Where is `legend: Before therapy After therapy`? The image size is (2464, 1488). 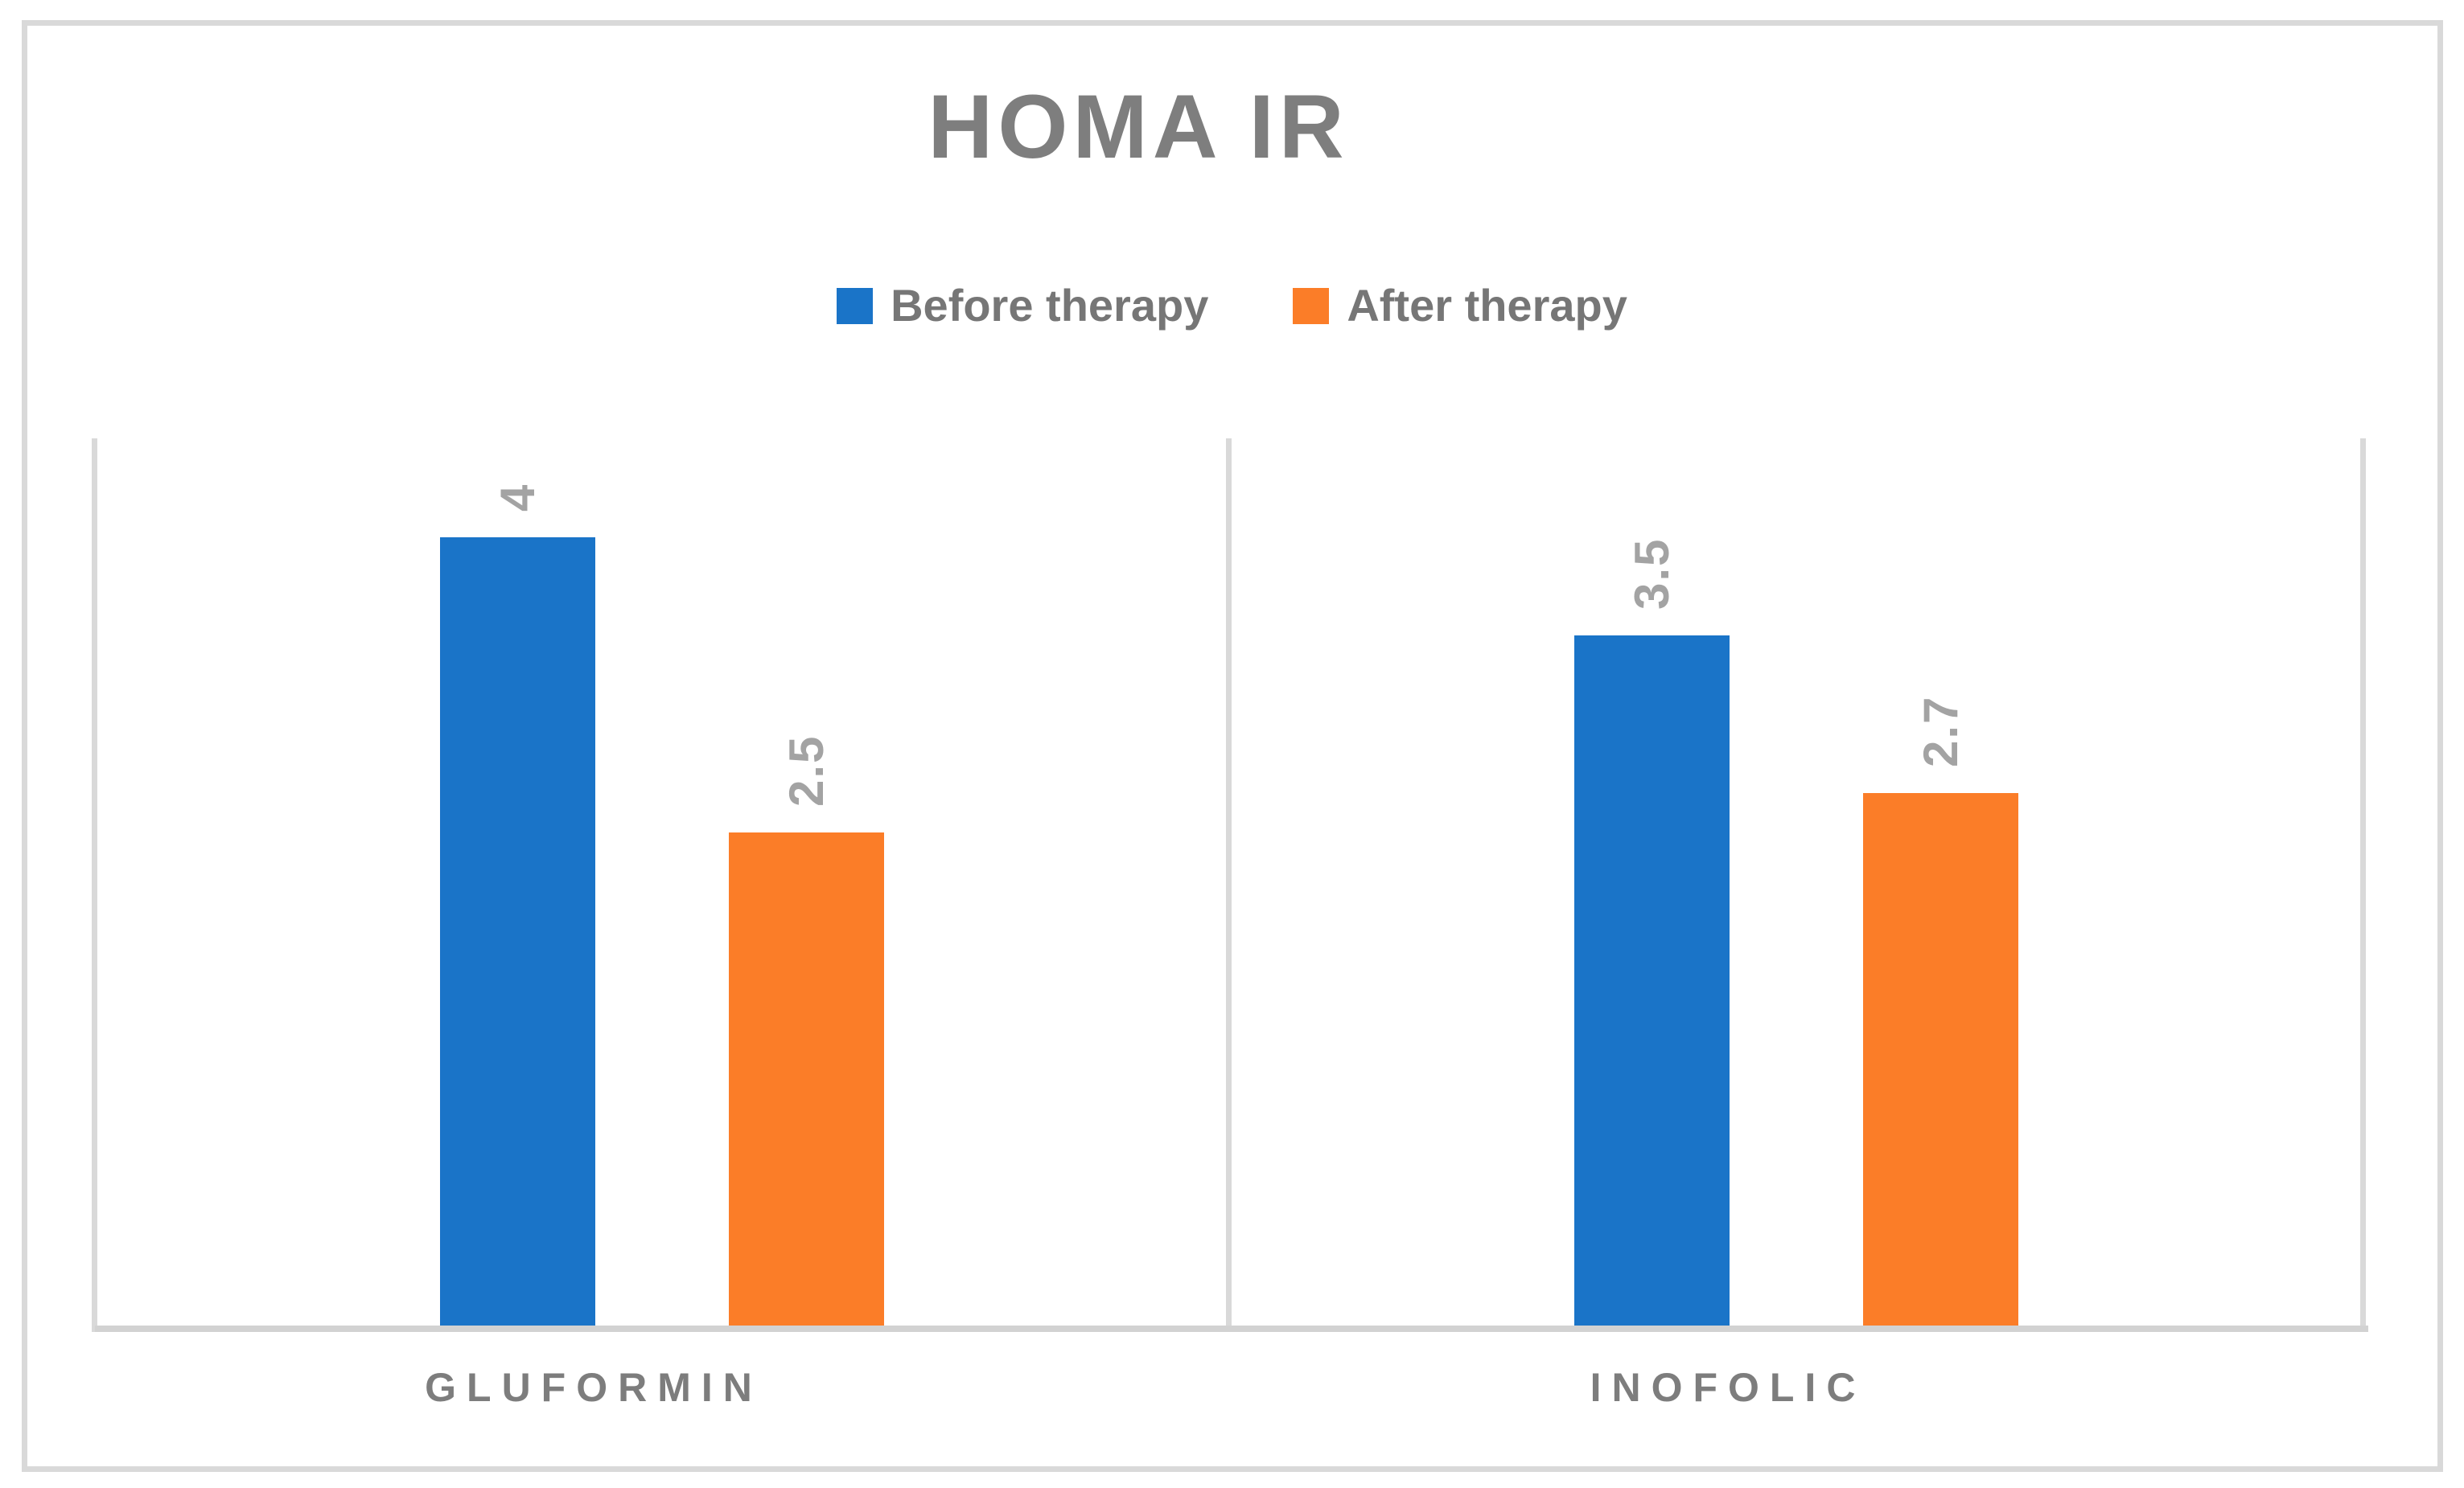
legend: Before therapy After therapy is located at coordinates (1232, 305).